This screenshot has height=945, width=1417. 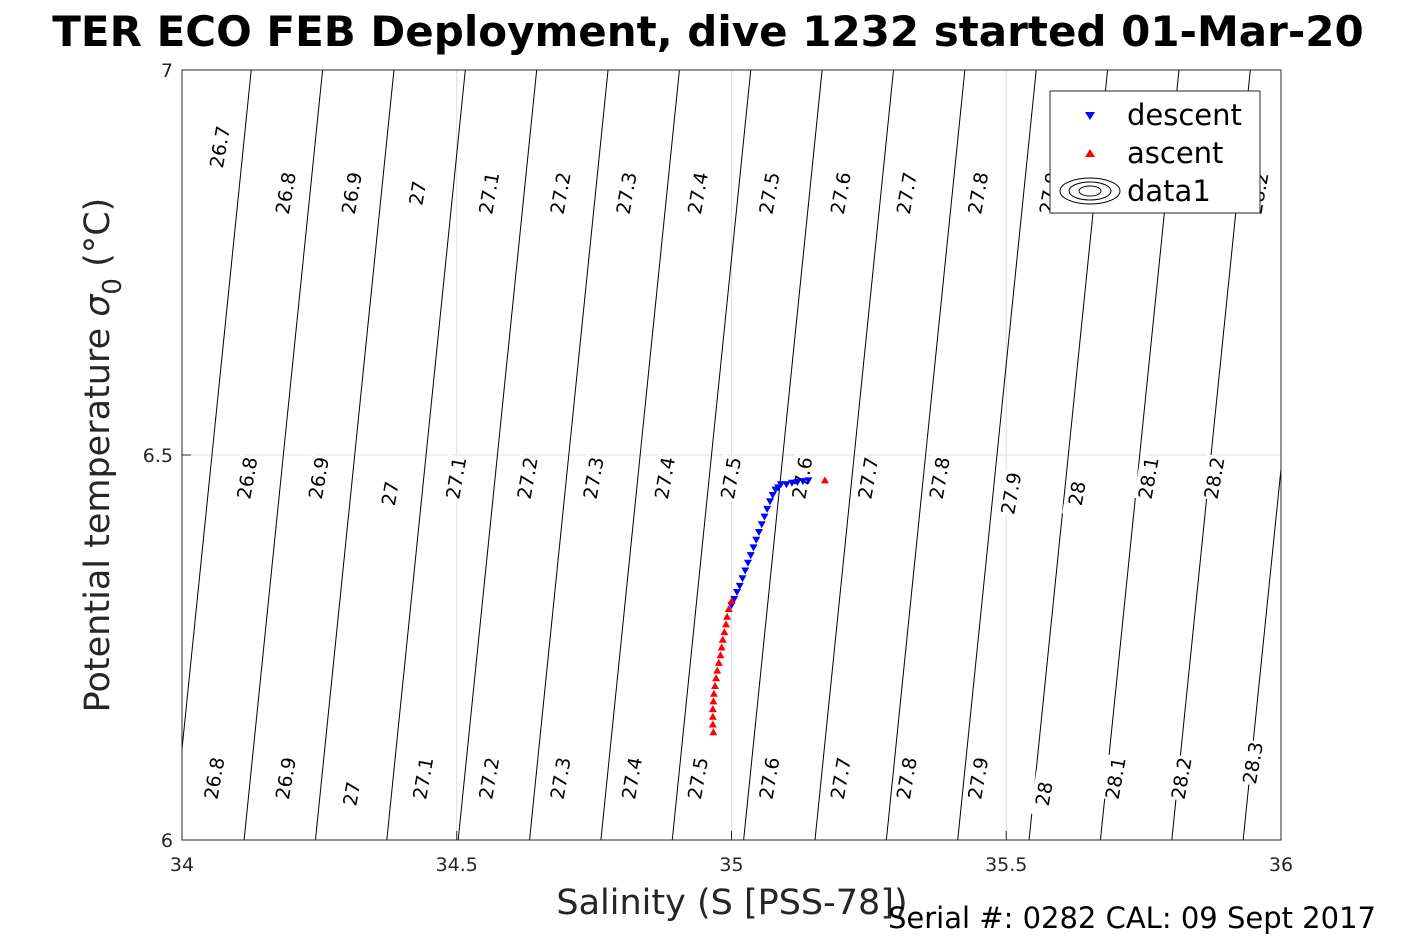 I want to click on y-axis-label-unit: (°C), so click(x=98, y=238).